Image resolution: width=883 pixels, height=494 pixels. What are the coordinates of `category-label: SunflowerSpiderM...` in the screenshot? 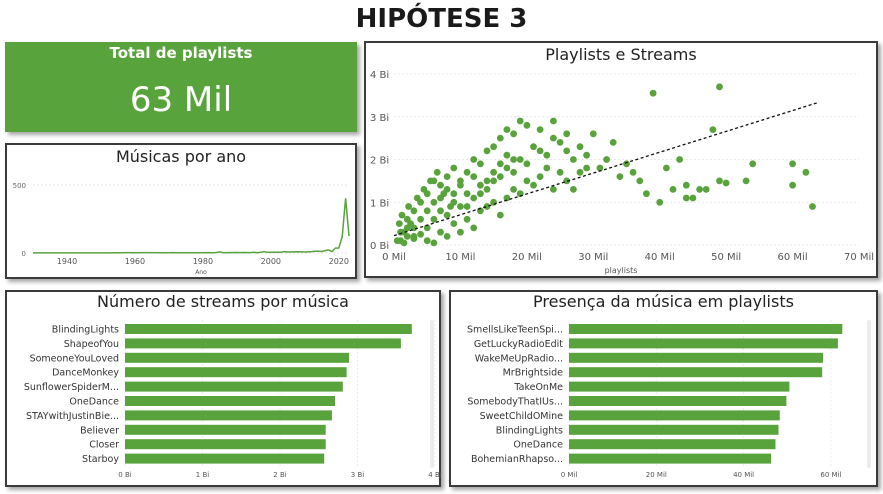 It's located at (71, 387).